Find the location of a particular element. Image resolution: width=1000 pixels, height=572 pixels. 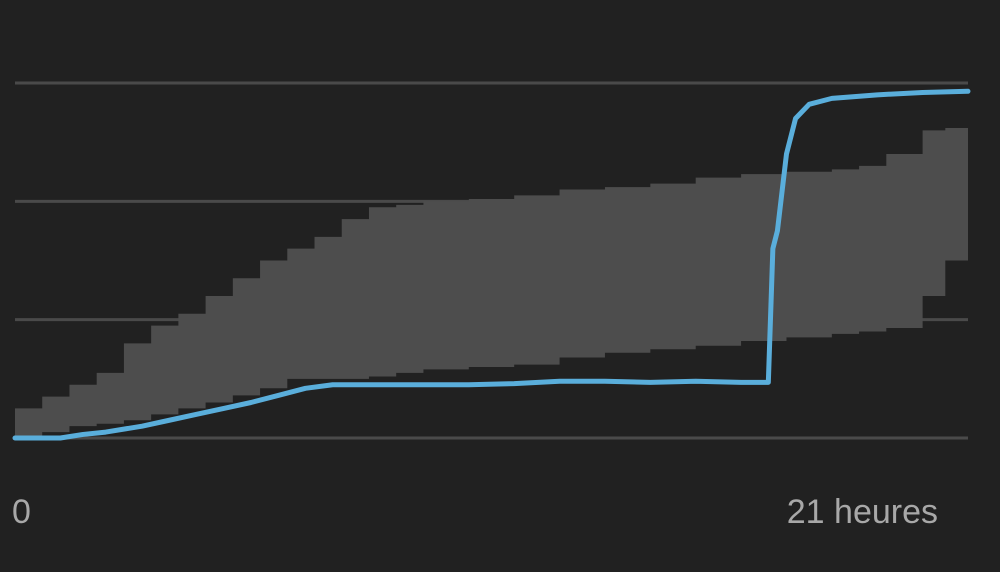

x-tick-label-start: 0 is located at coordinates (21, 512).